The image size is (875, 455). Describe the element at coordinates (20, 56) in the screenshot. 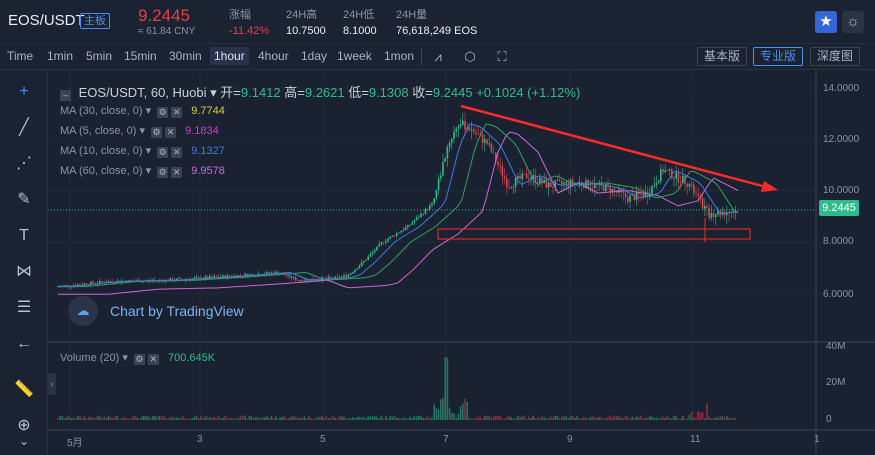

I see `interval-time: Time` at that location.